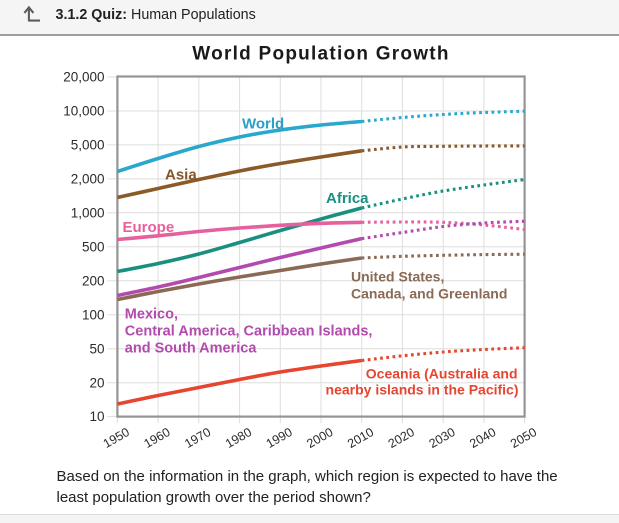 The image size is (619, 523). What do you see at coordinates (93, 246) in the screenshot?
I see `svg-text: 500` at bounding box center [93, 246].